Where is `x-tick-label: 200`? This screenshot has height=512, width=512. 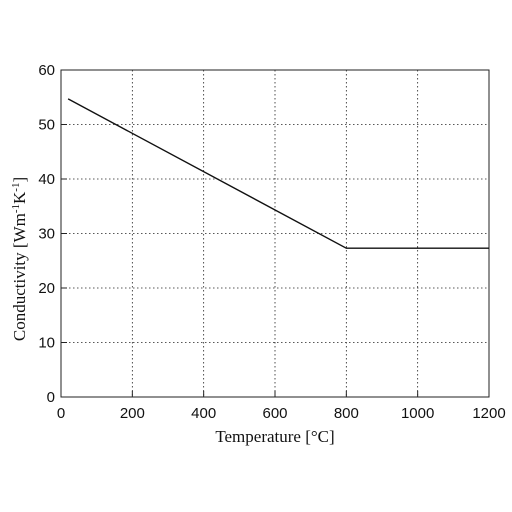 x-tick-label: 200 is located at coordinates (132, 413).